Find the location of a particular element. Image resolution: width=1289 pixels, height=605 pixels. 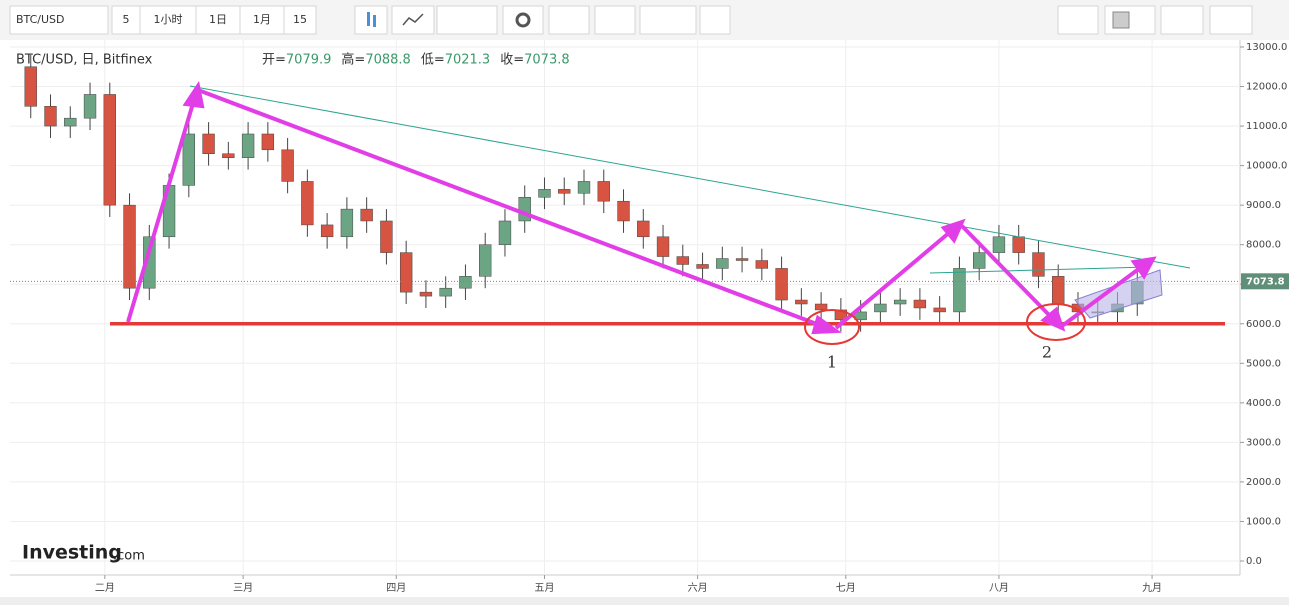

y-tick-label: 13000.0 is located at coordinates (1266, 47).